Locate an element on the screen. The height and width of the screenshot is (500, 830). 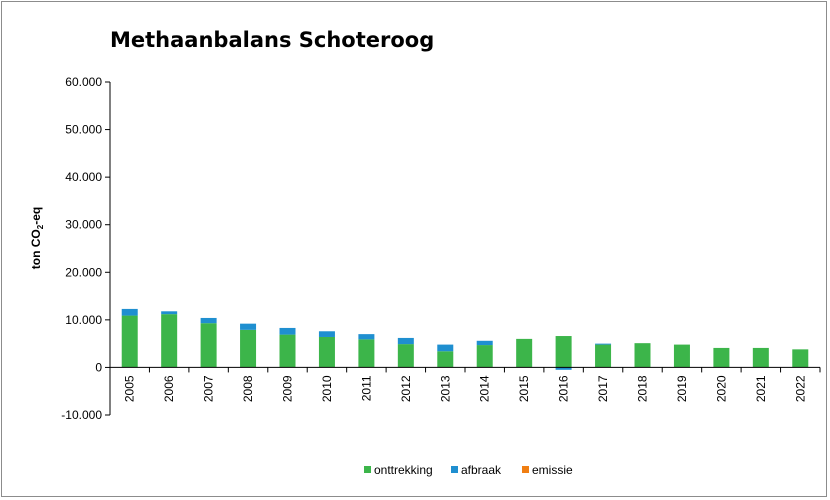
y-tick-label: 30.000 is located at coordinates (83, 225).